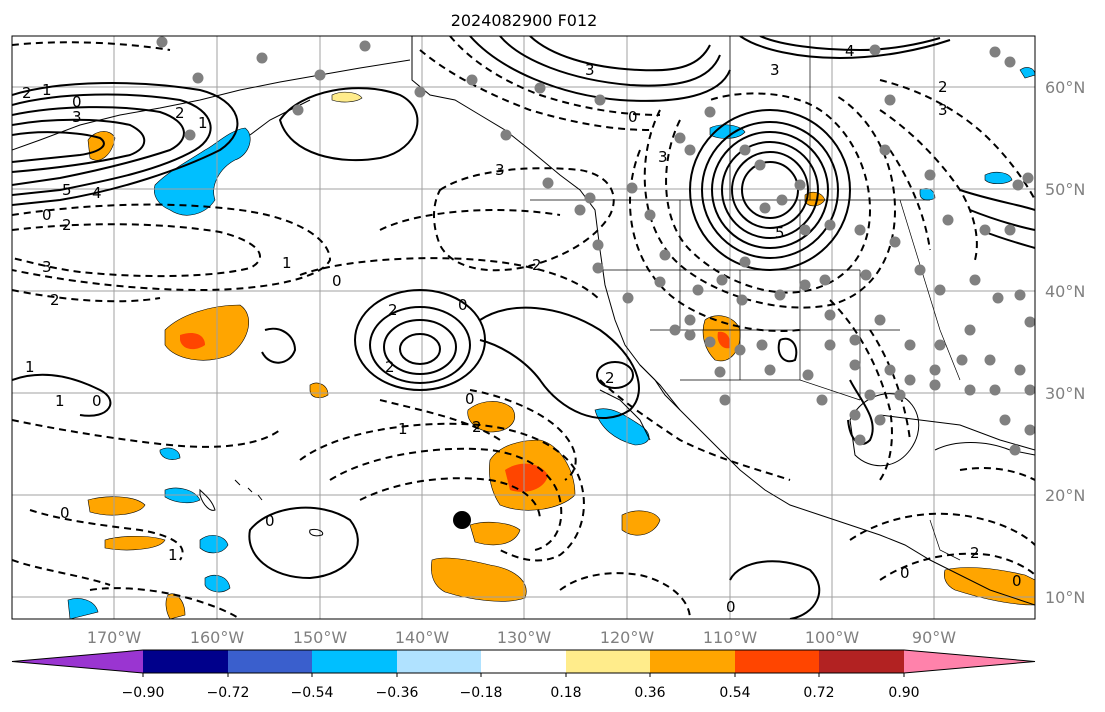 Image resolution: width=1105 pixels, height=712 pixels. Describe the element at coordinates (462, 520) in the screenshot. I see `storm-center-marker` at that location.